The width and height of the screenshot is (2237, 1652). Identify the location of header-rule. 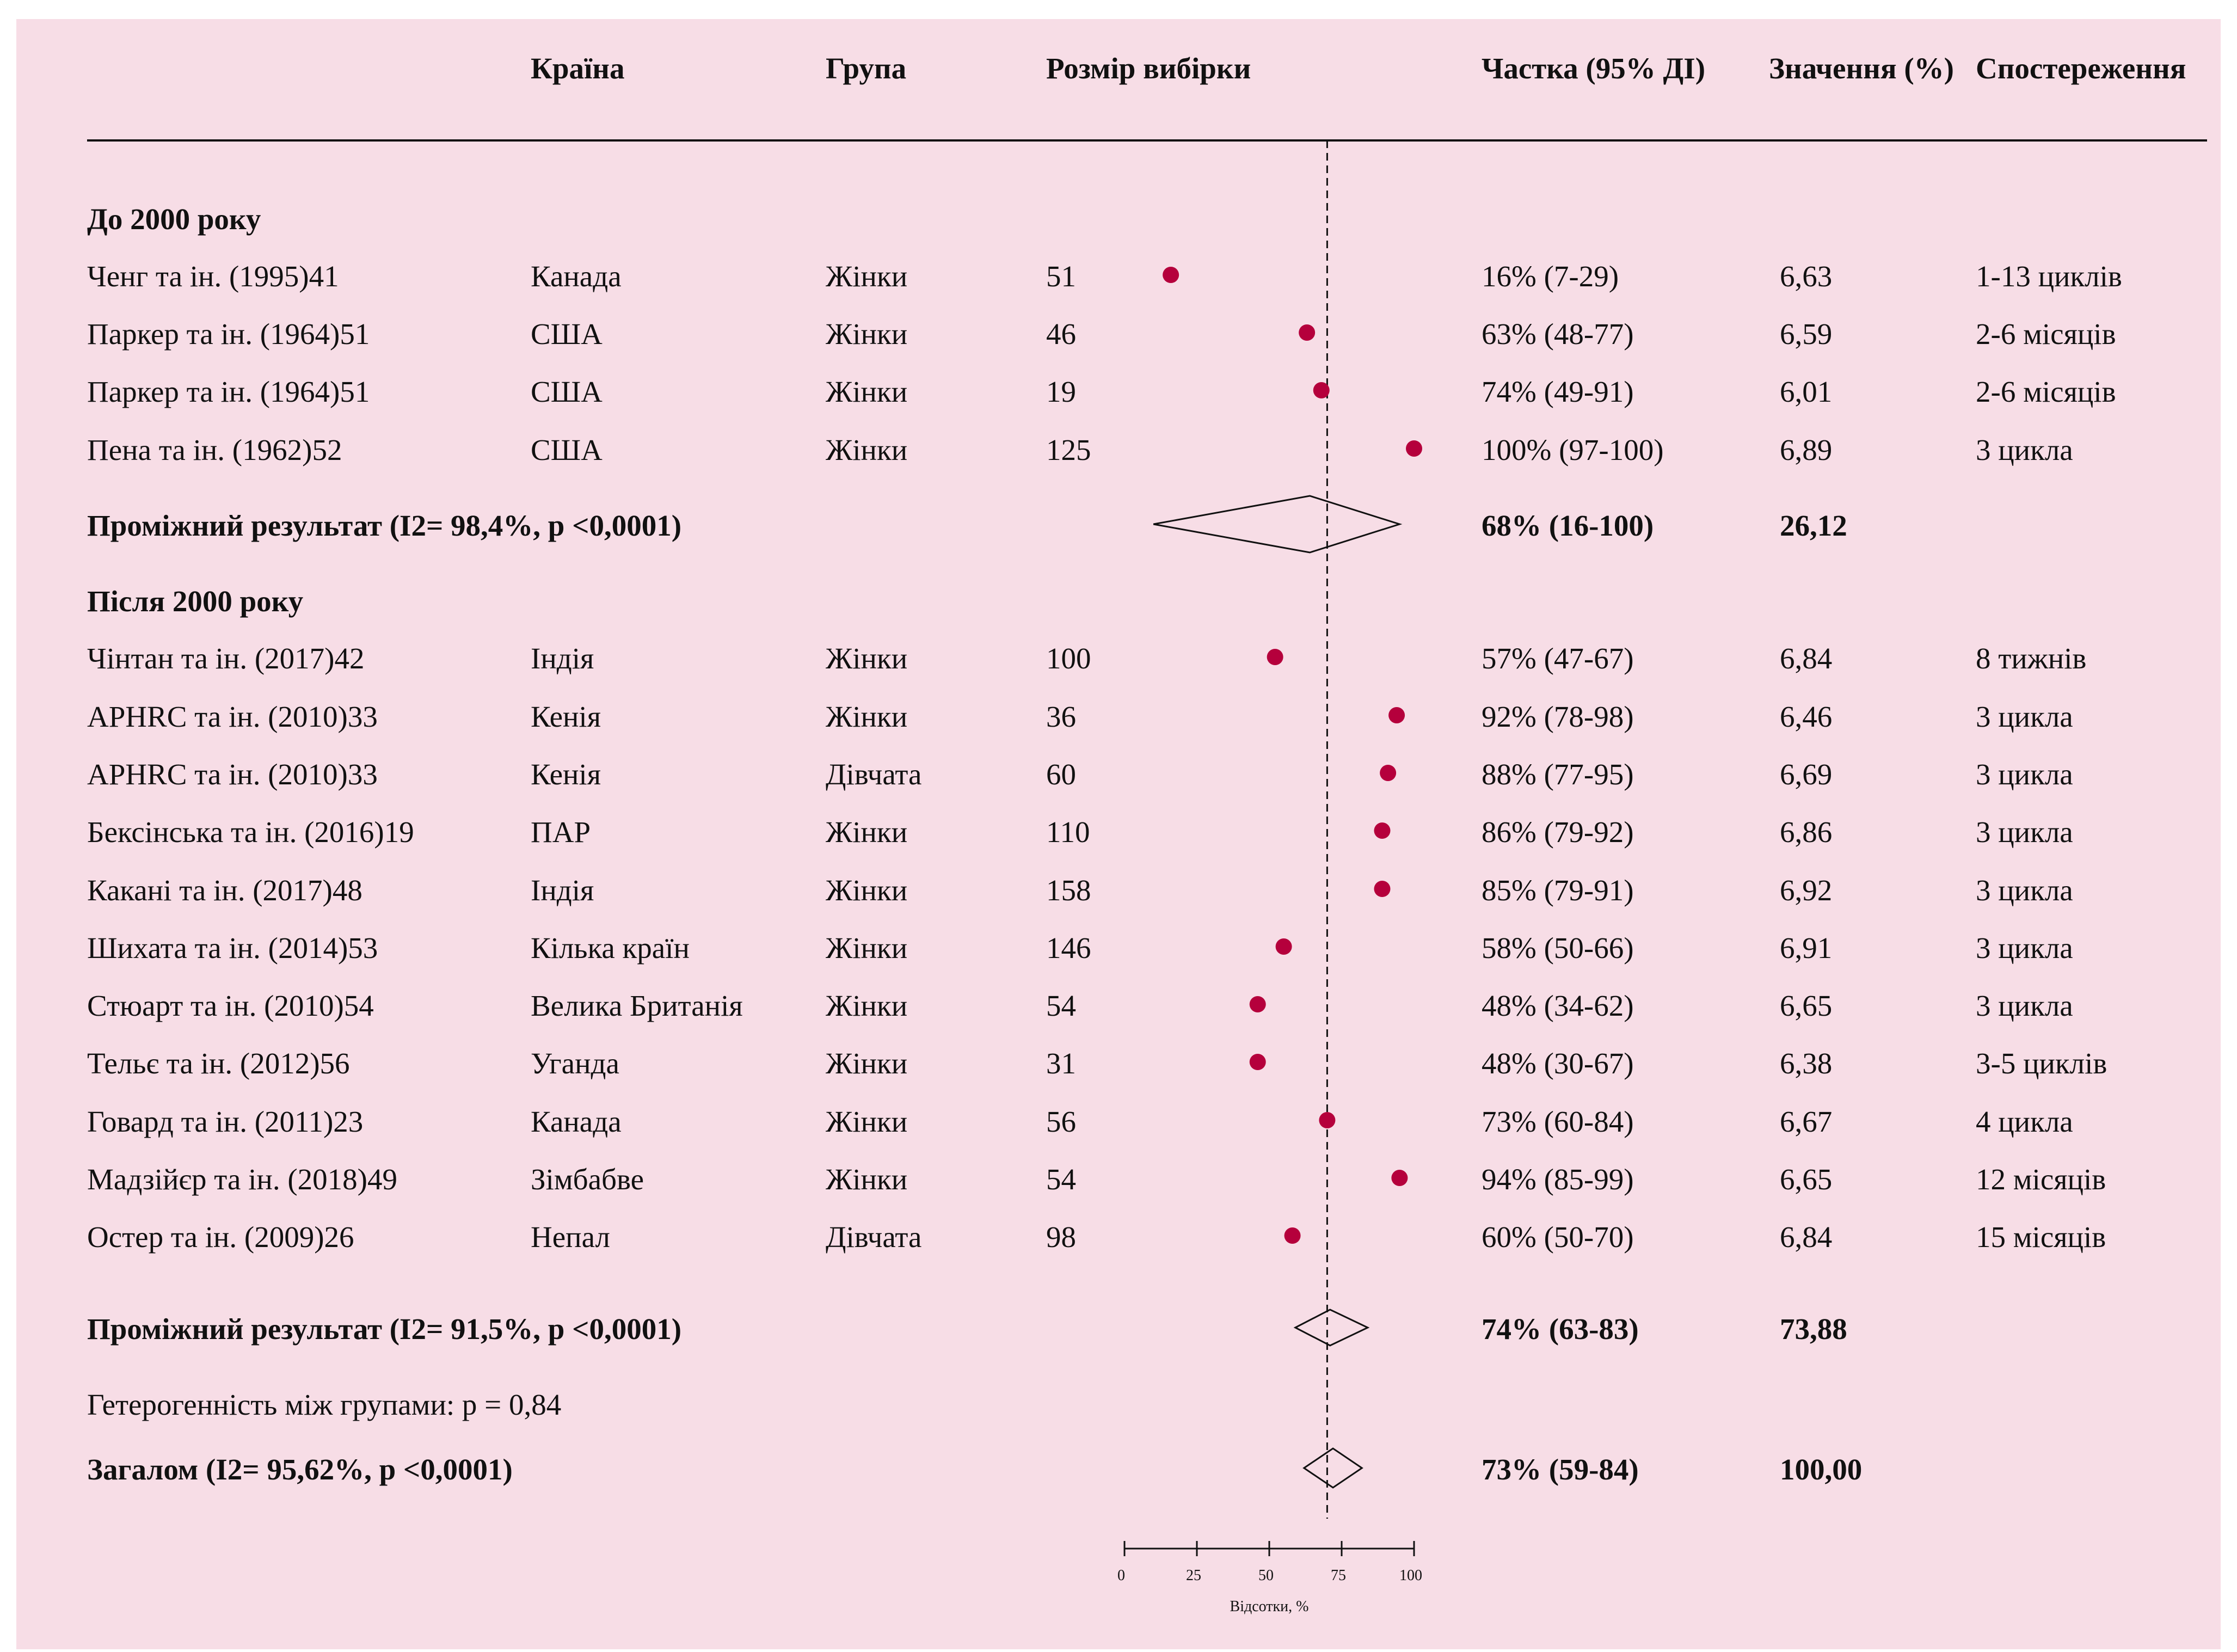
(1147, 140).